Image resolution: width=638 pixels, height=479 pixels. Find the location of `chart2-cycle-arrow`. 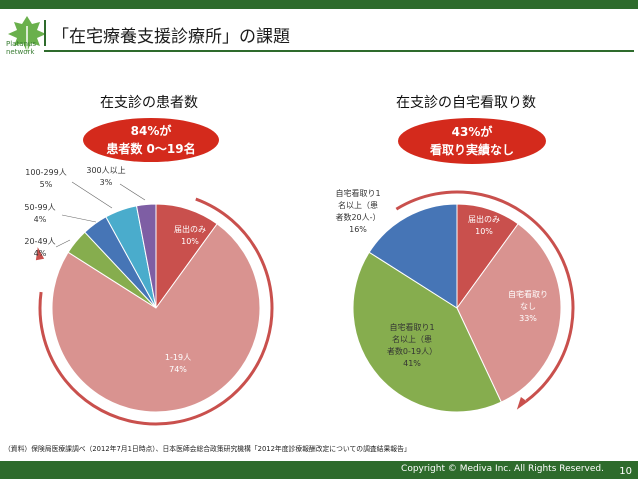

chart2-cycle-arrow is located at coordinates (485, 296).